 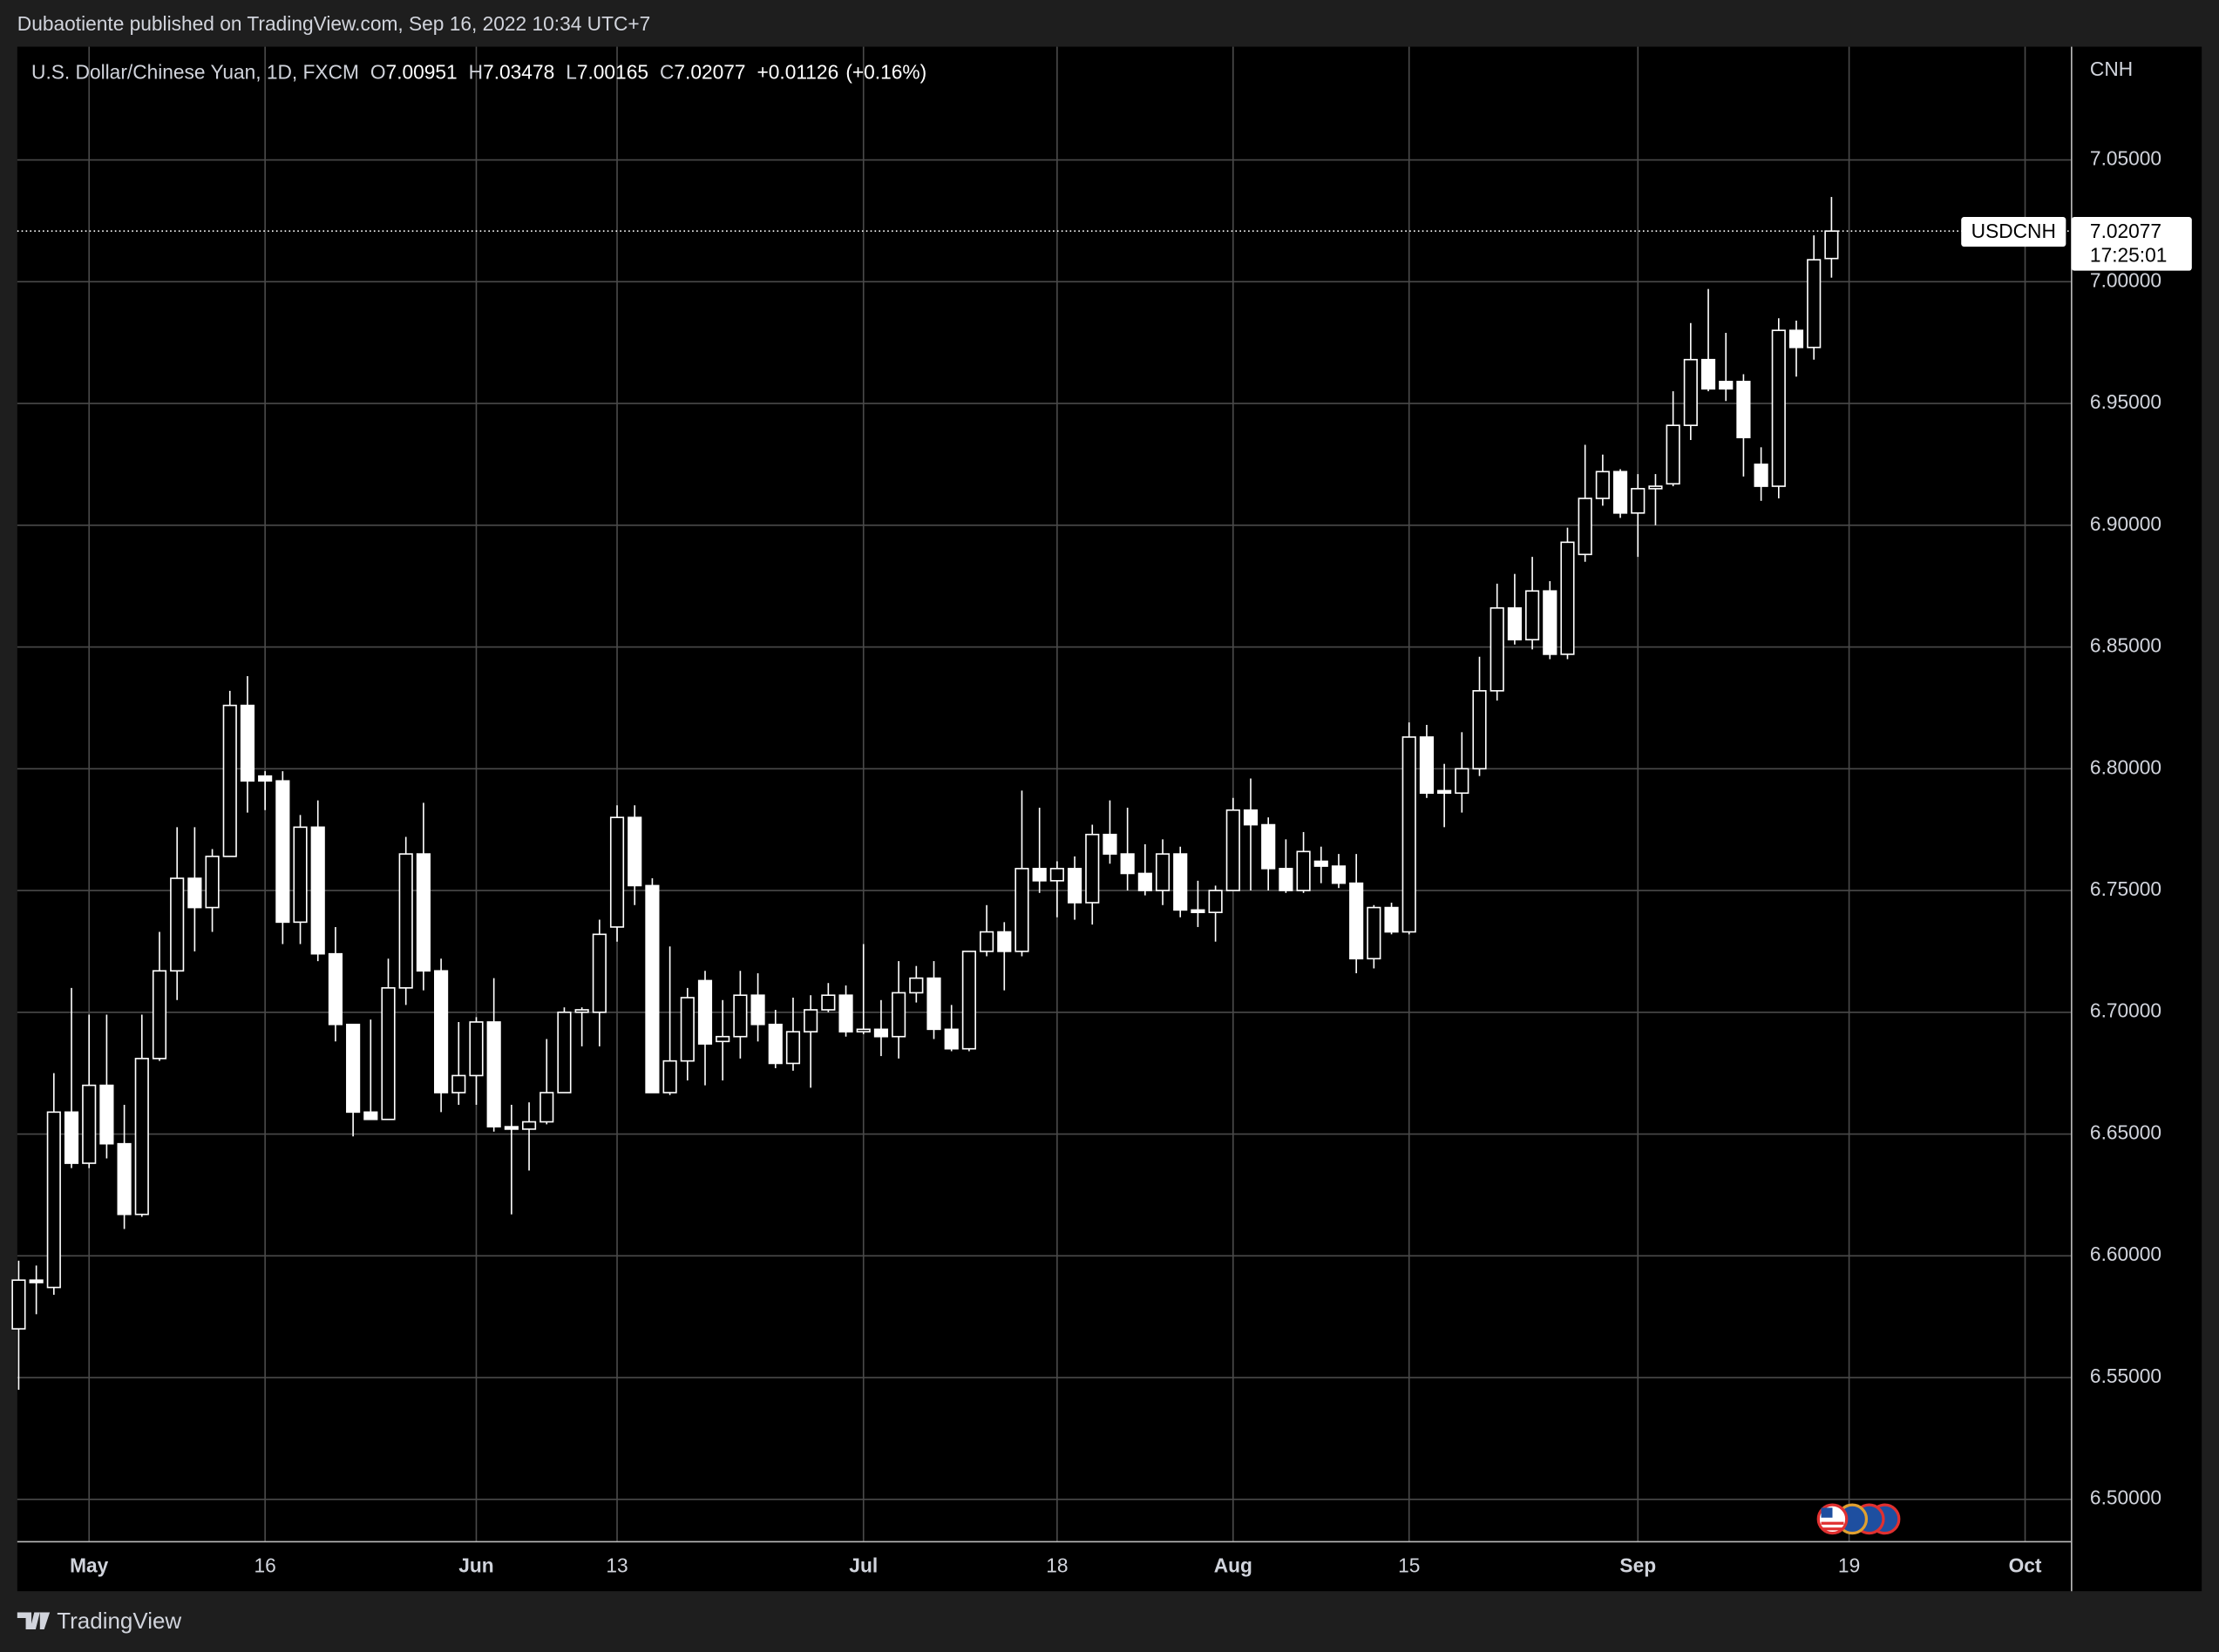 What do you see at coordinates (2112, 69) in the screenshot?
I see `currency-label: CNH` at bounding box center [2112, 69].